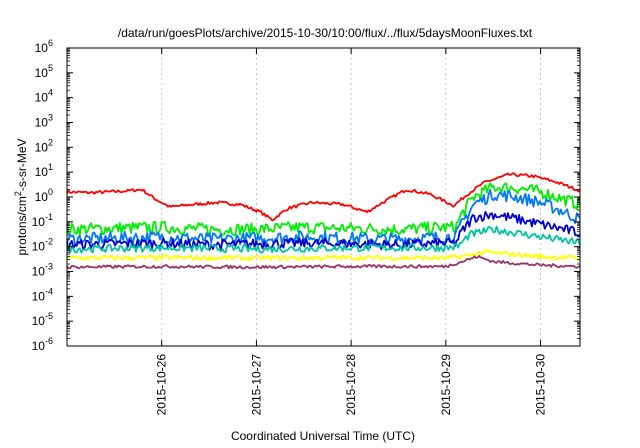  Describe the element at coordinates (256, 385) in the screenshot. I see `x-tick-label: 2015-10-27` at that location.